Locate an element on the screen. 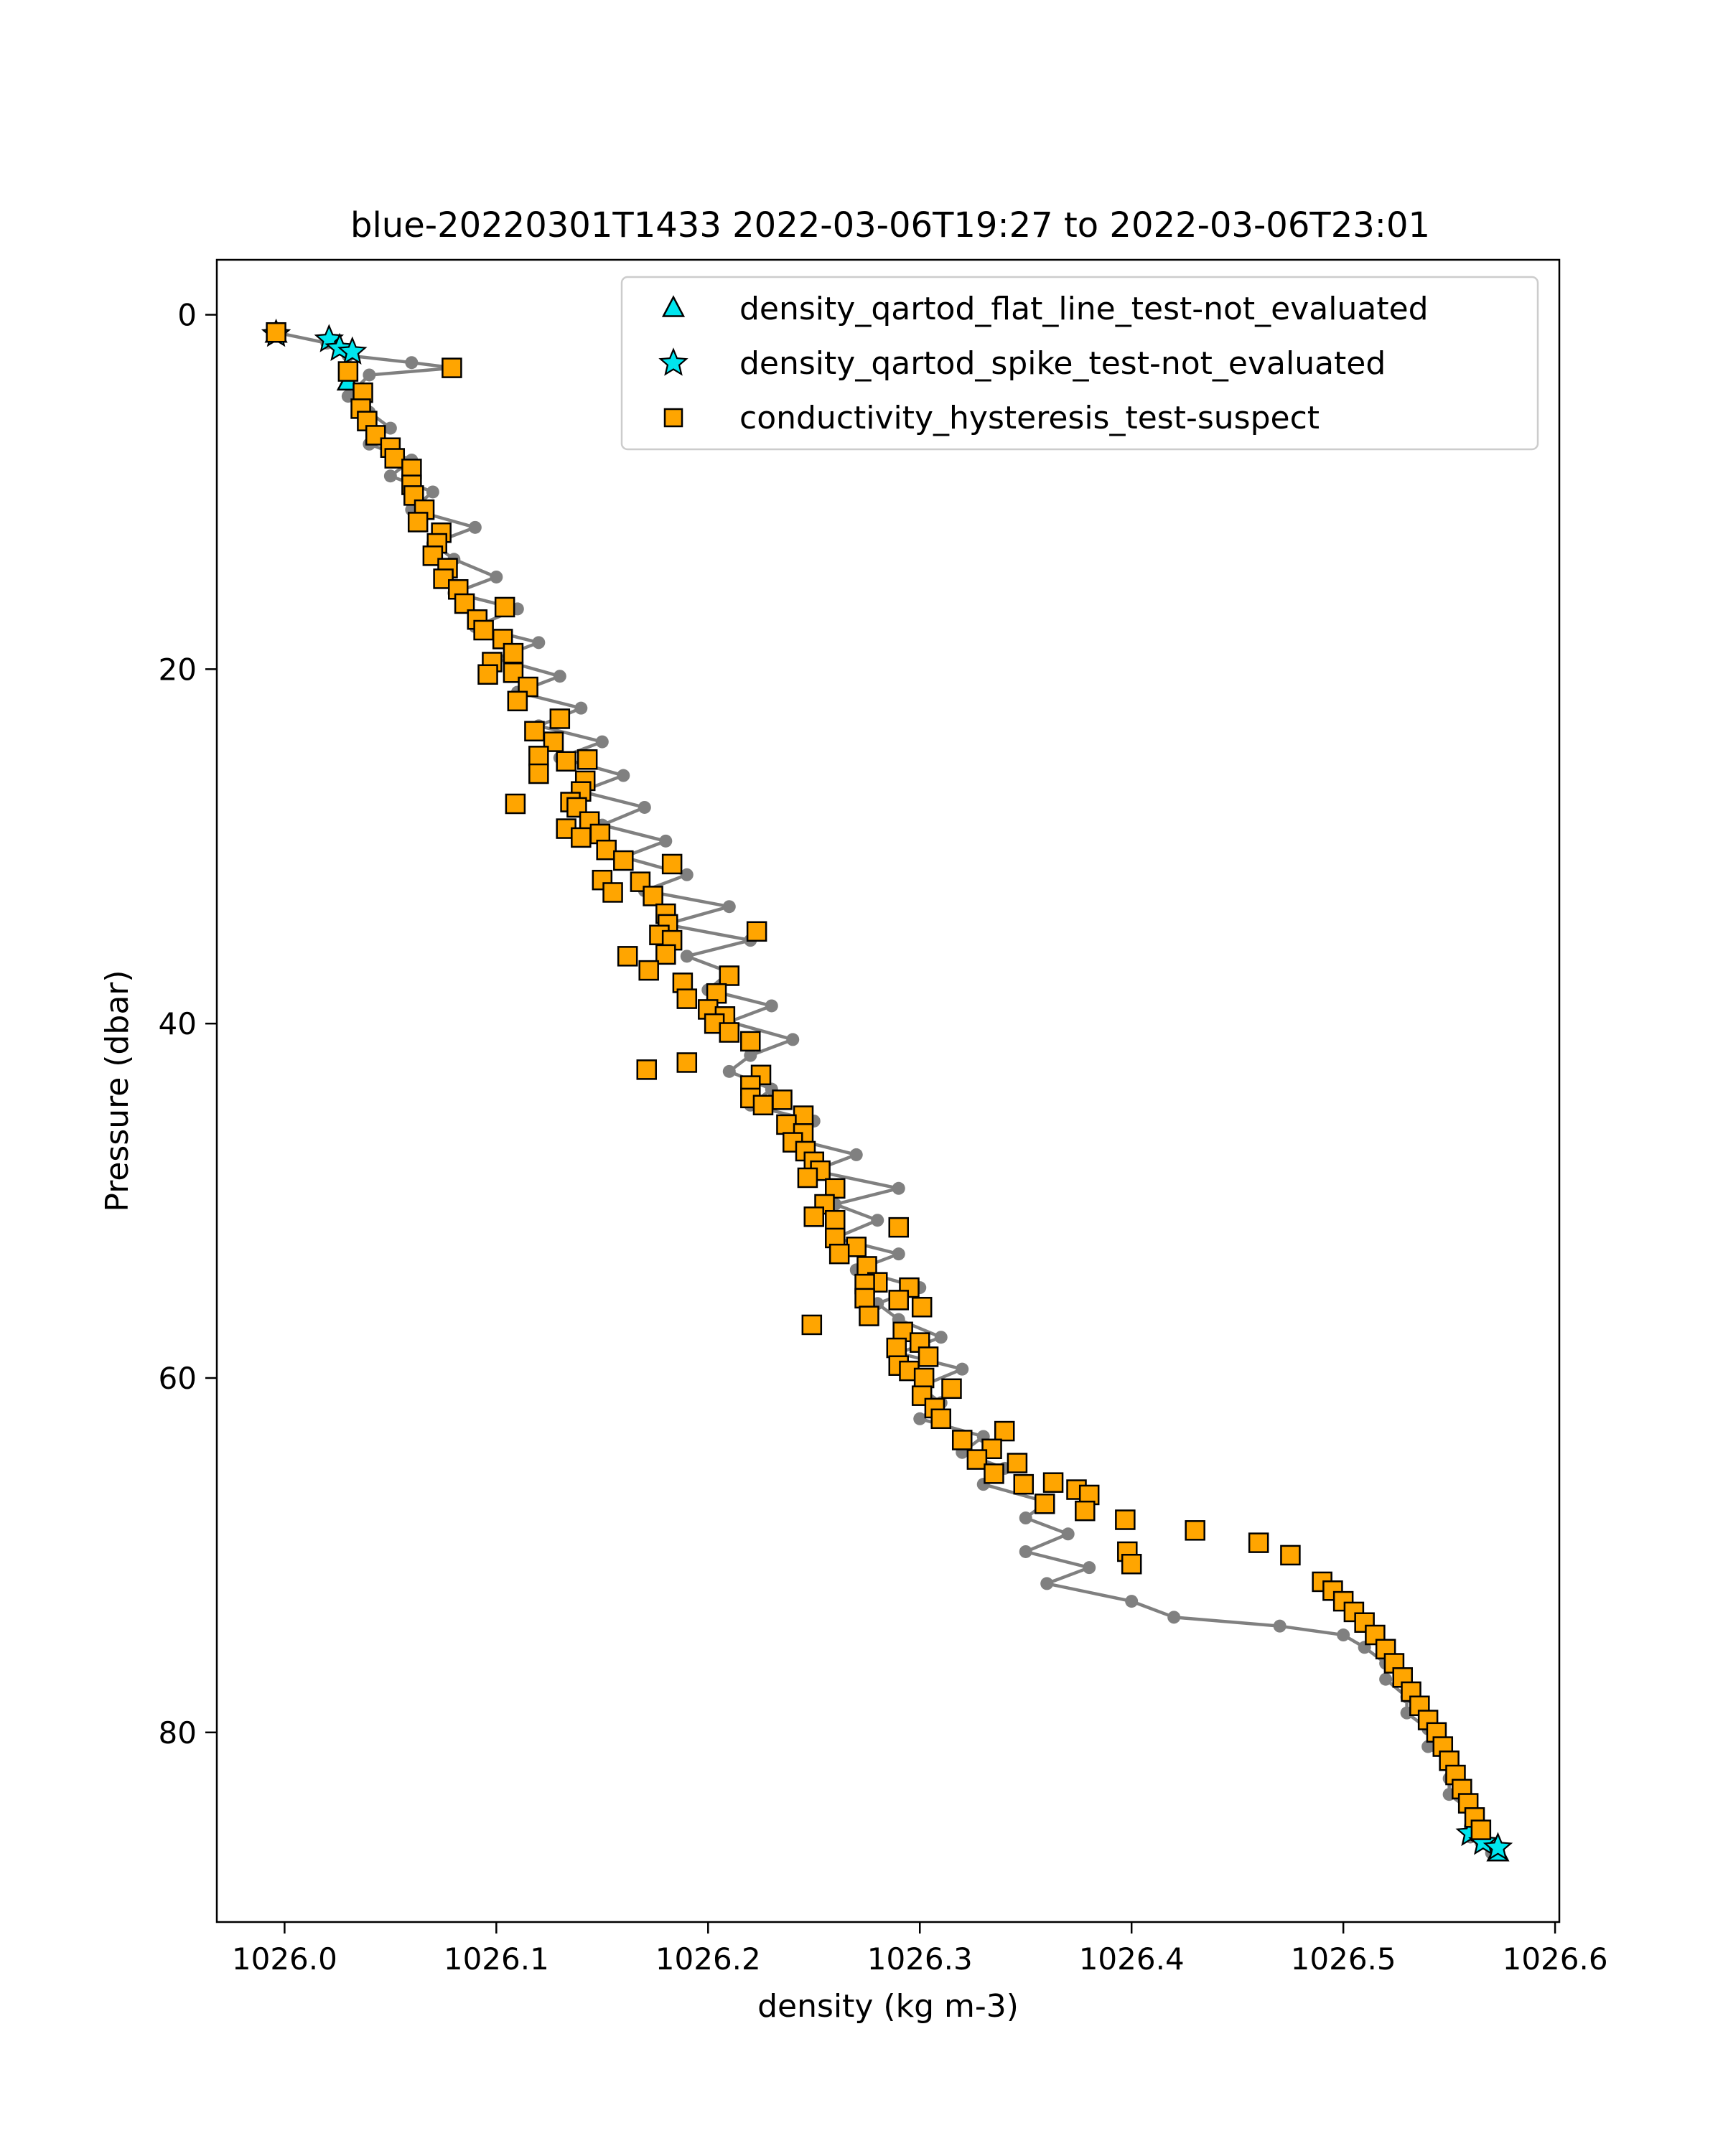  x-tick-label: 1026.1 is located at coordinates (496, 1959).